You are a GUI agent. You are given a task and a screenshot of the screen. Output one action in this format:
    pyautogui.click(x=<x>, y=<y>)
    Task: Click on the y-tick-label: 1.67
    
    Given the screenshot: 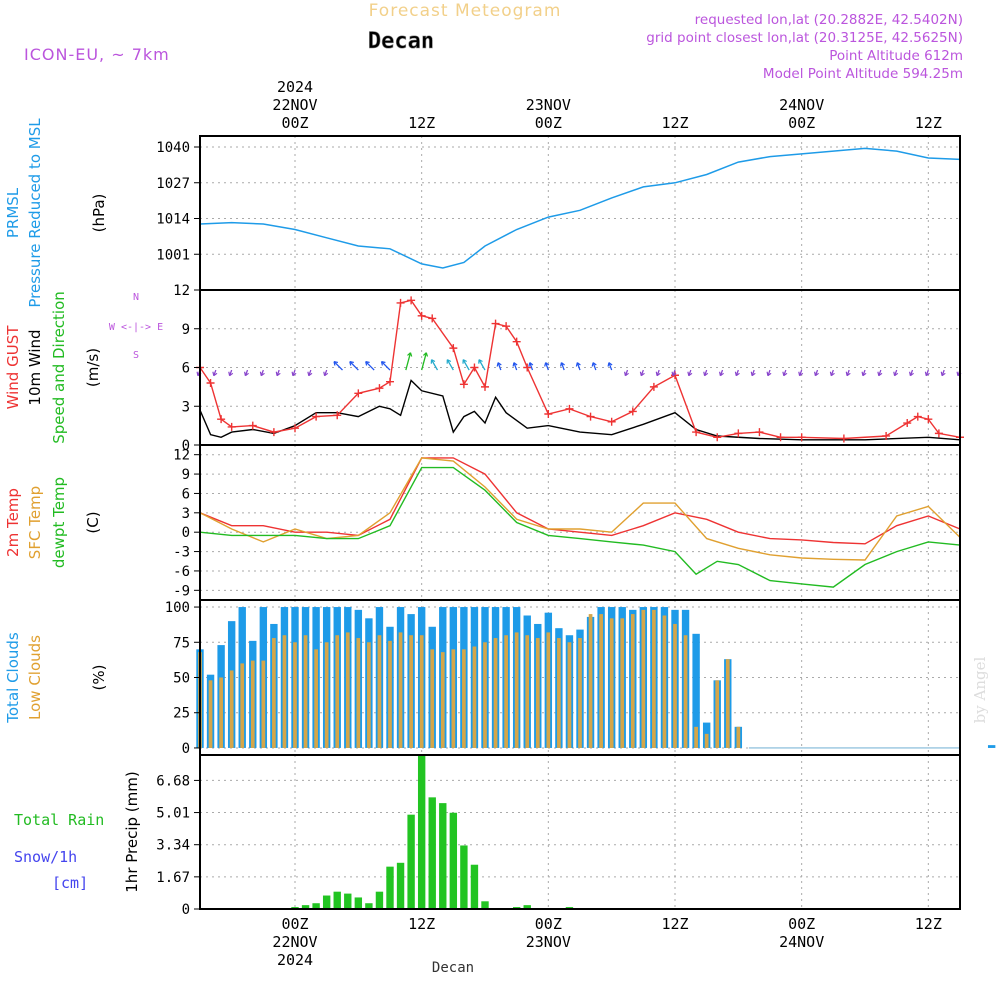 What is the action you would take?
    pyautogui.click(x=173, y=878)
    